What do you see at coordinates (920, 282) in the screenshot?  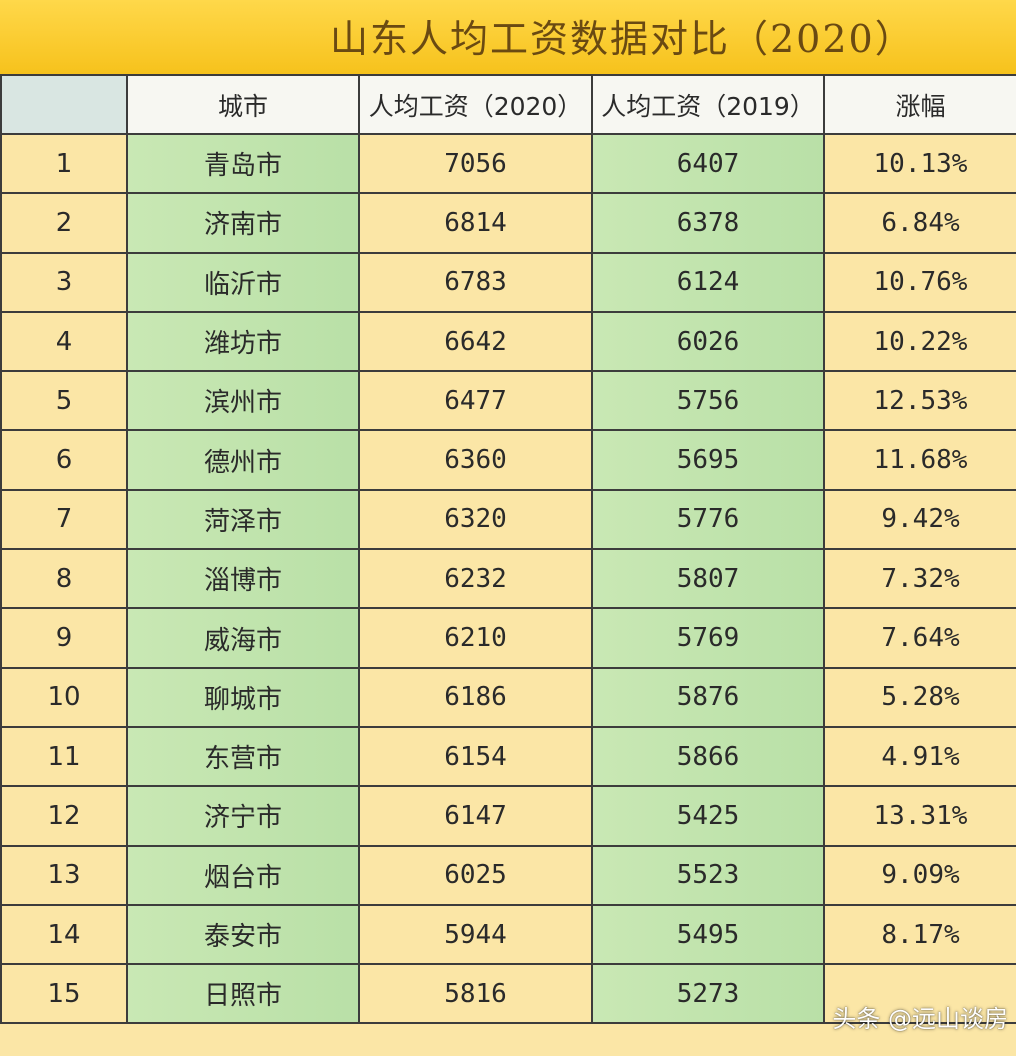 I see `growth-cell: 10.76%` at bounding box center [920, 282].